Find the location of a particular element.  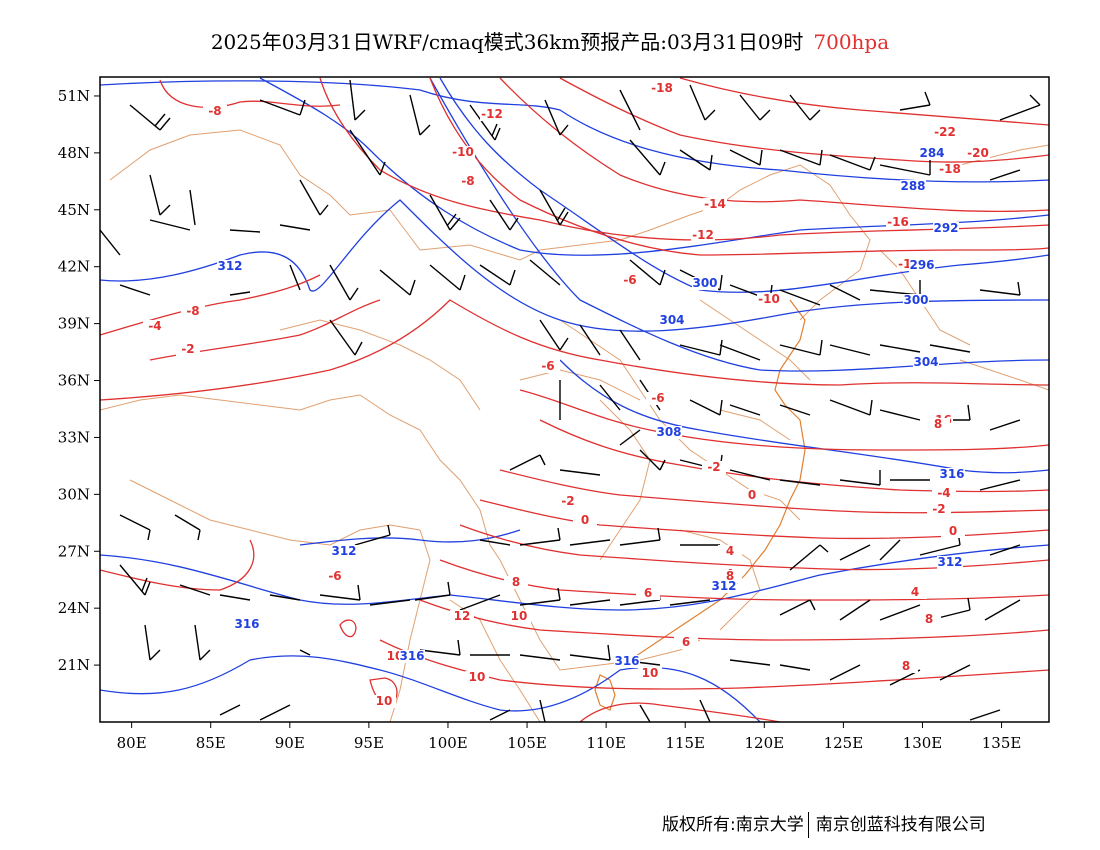

lat-tick-label: 39N is located at coordinates (74, 324).